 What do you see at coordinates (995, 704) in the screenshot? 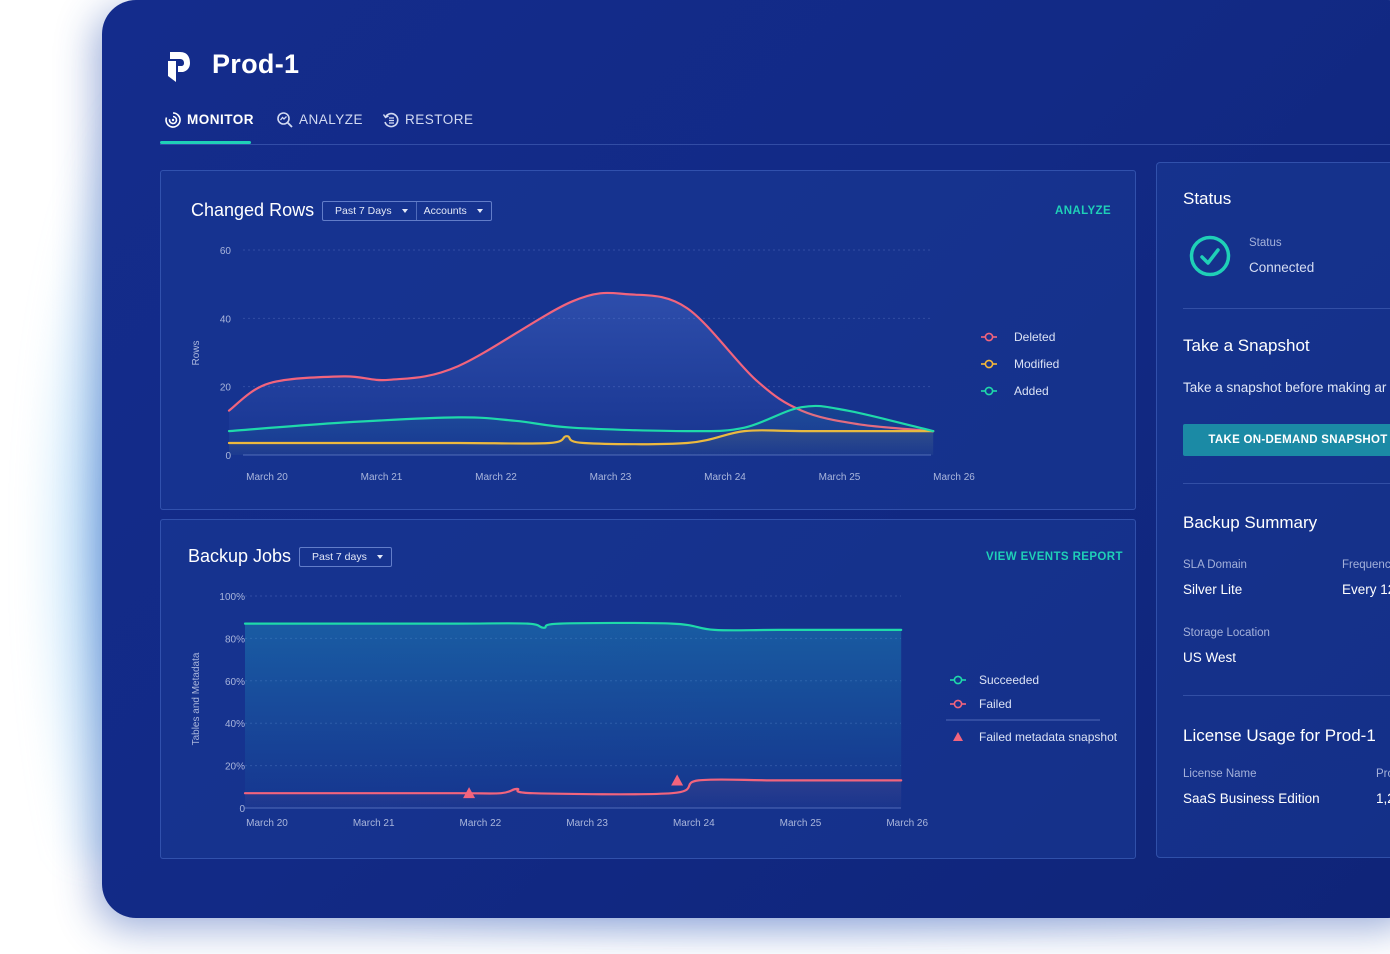
I see `backup-jobs-legend-label: Failed` at bounding box center [995, 704].